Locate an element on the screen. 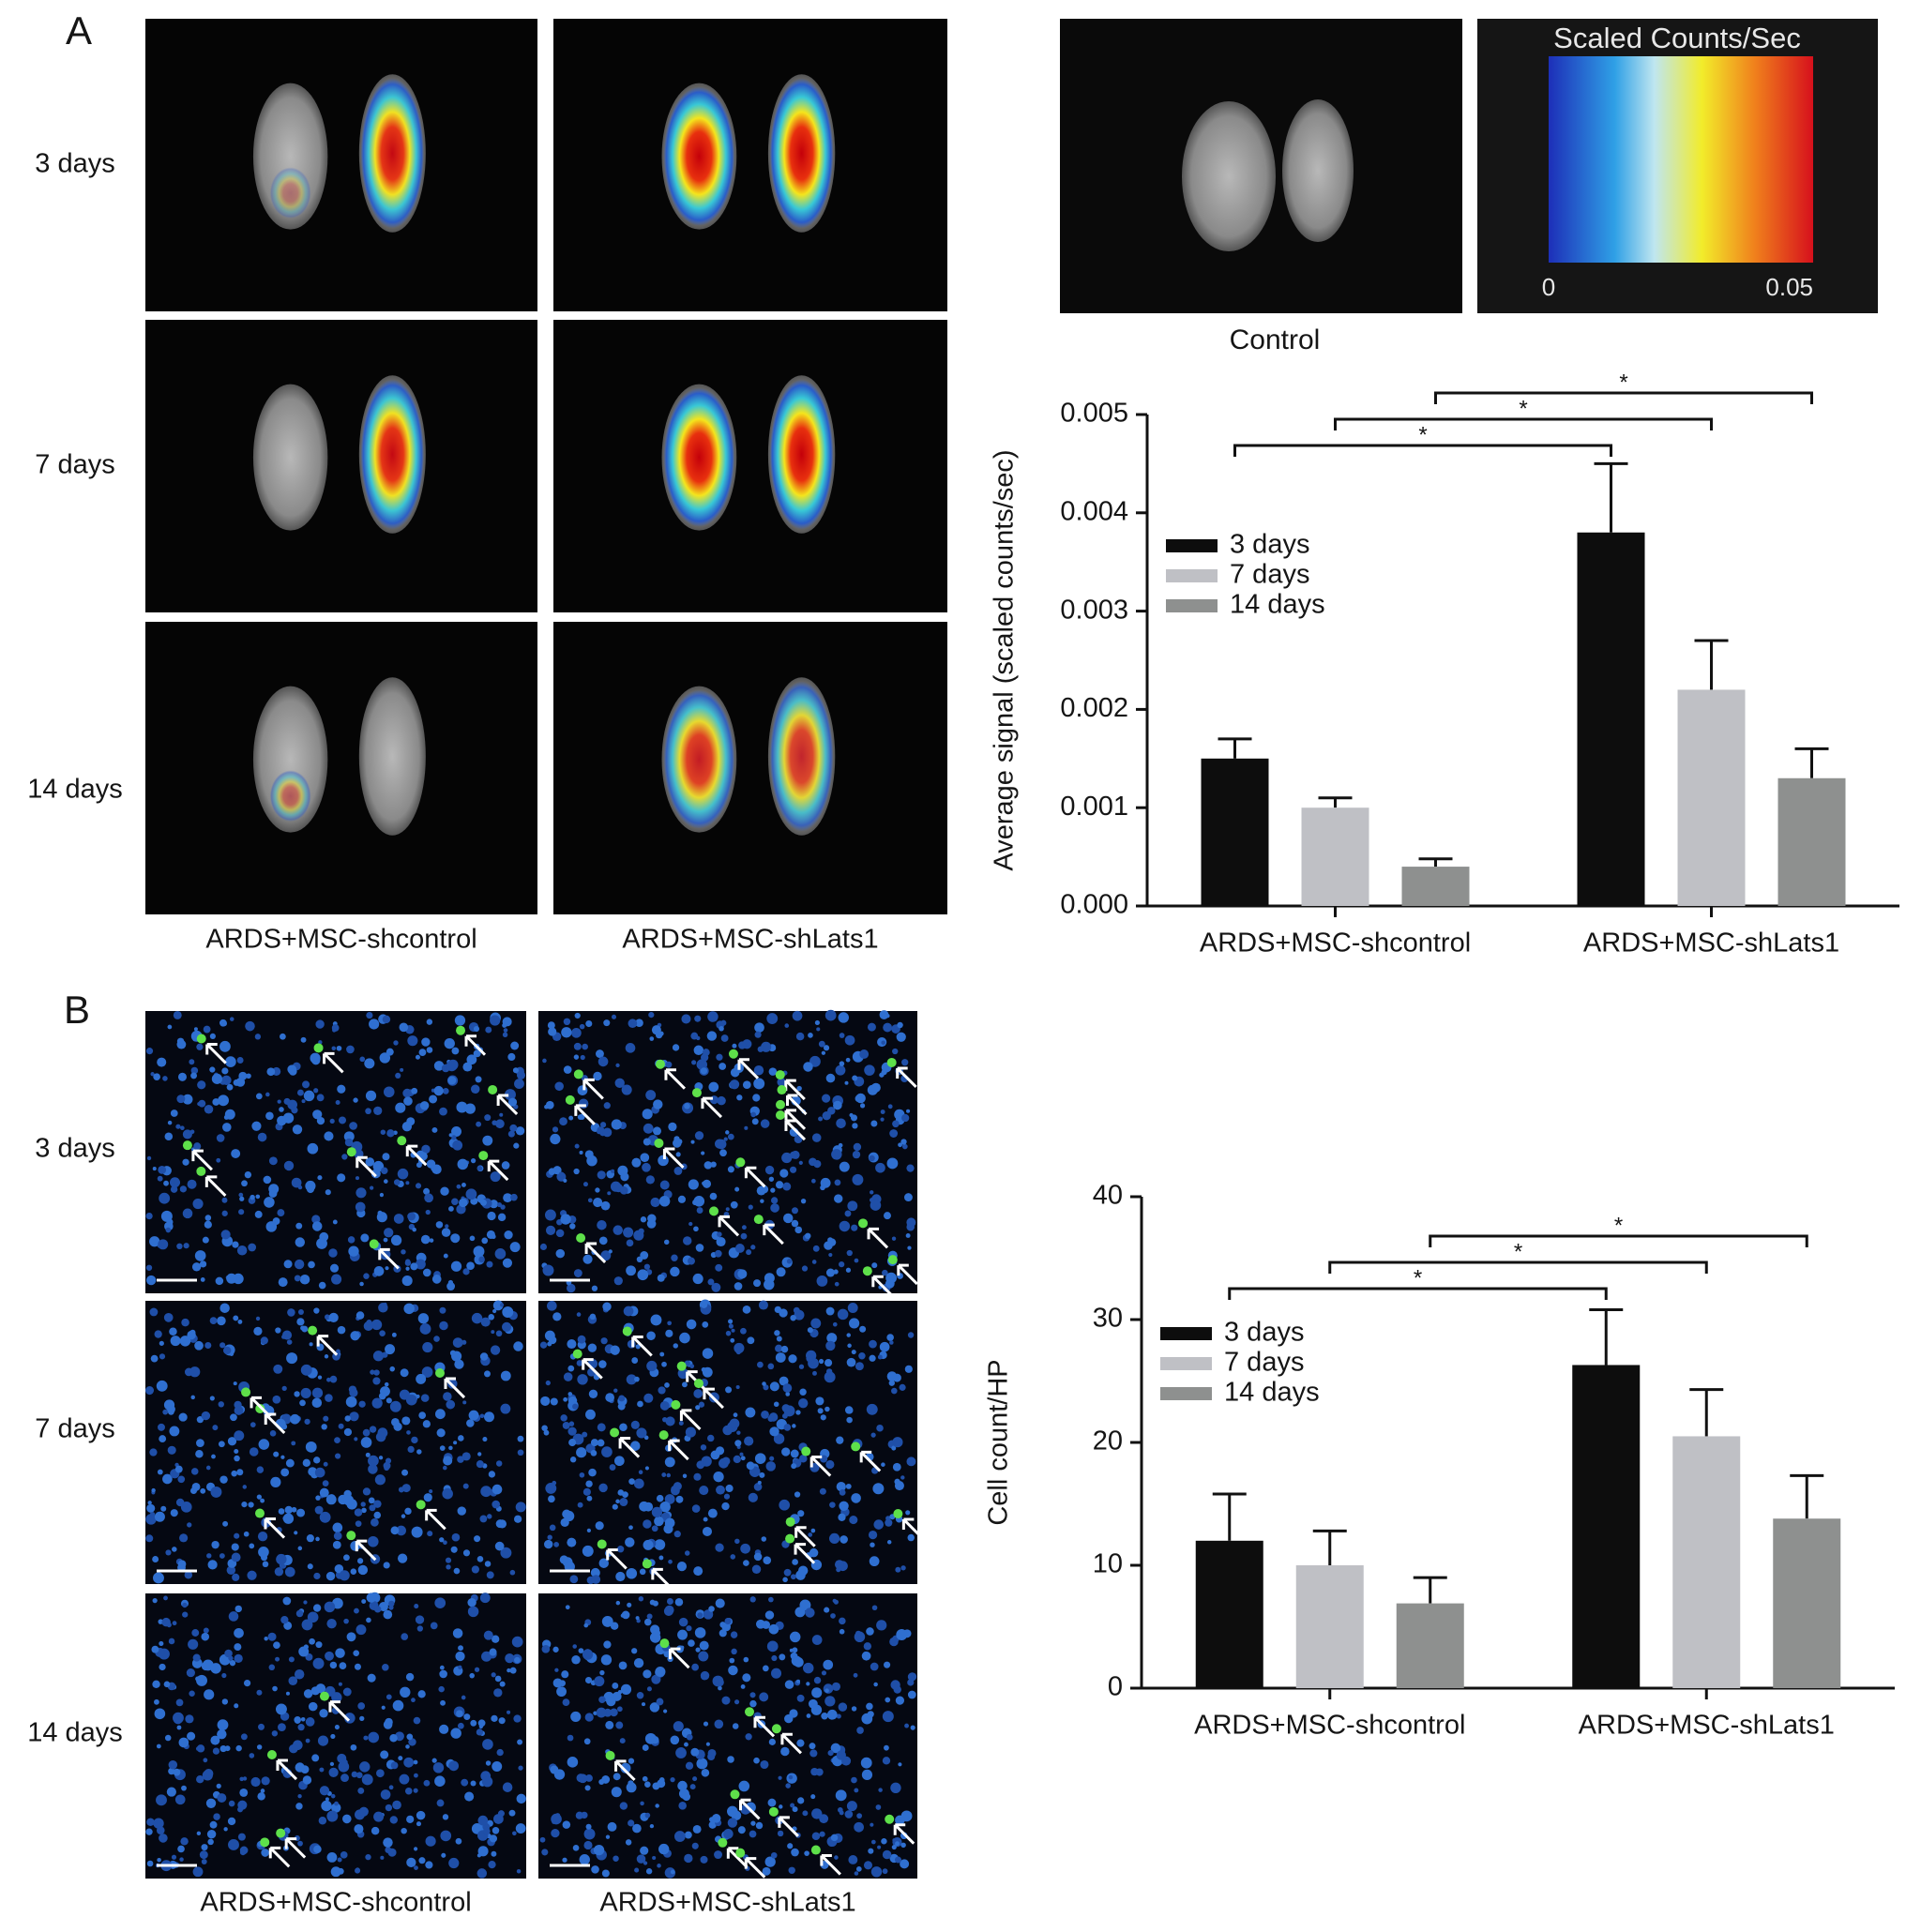 Image resolution: width=1906 pixels, height=1932 pixels. row-label: 7 days is located at coordinates (74, 1429).